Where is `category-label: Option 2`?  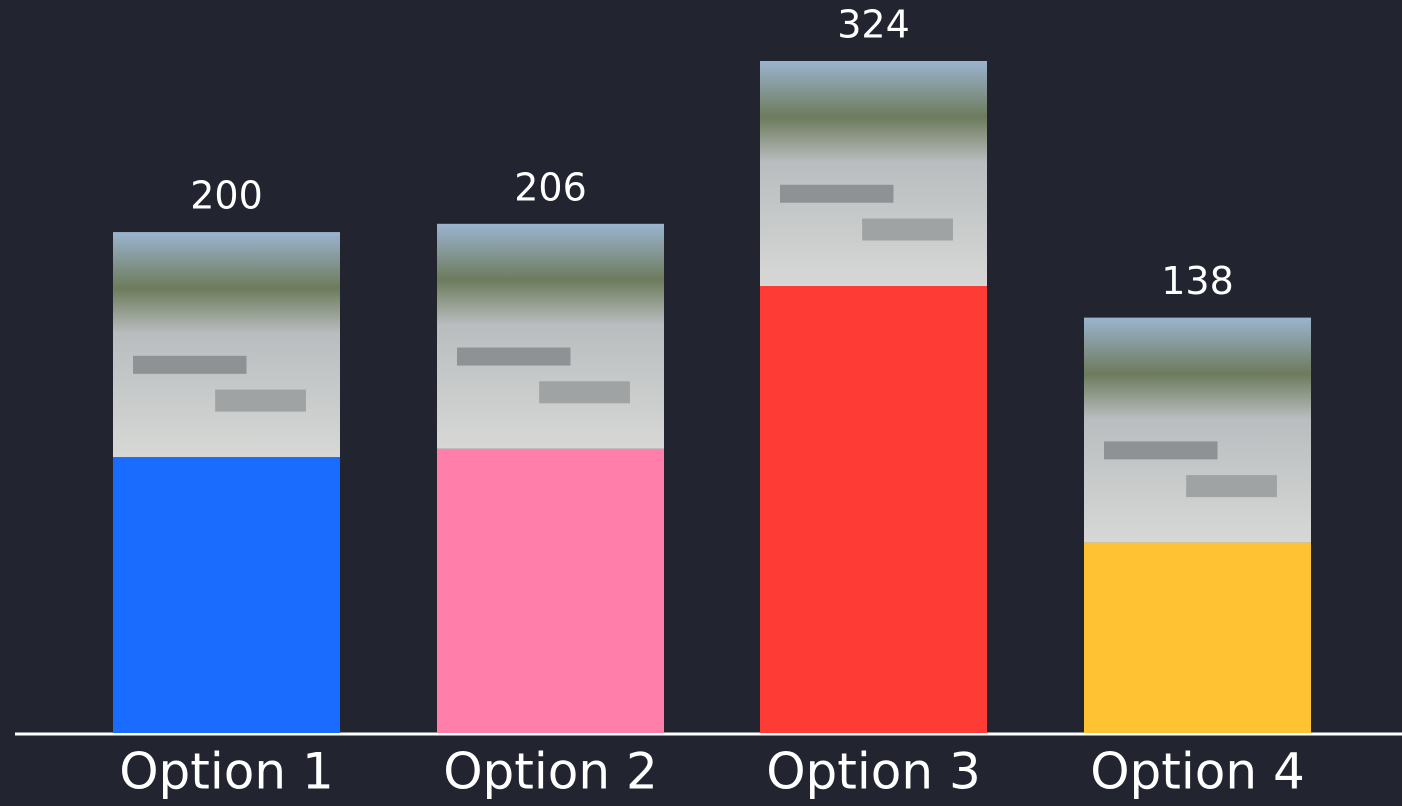 category-label: Option 2 is located at coordinates (550, 772).